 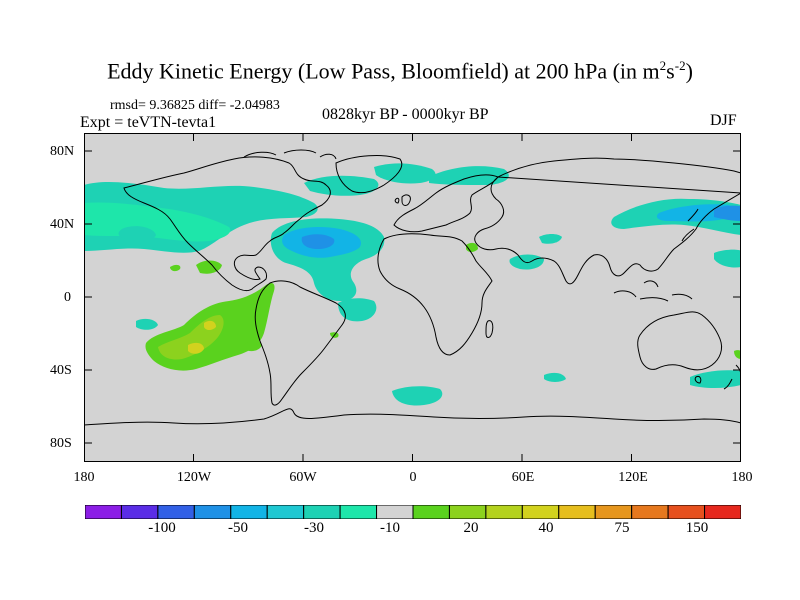 What do you see at coordinates (303, 477) in the screenshot?
I see `lon-label-60w: 60W` at bounding box center [303, 477].